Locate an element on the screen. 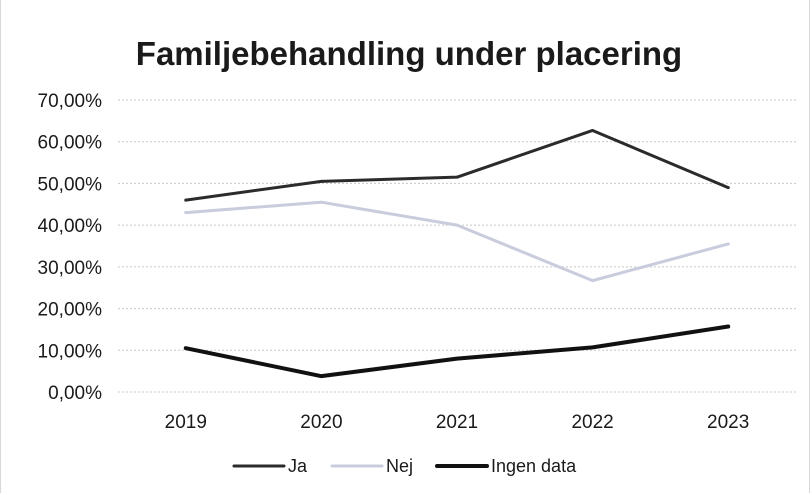  y-tick-label: 30,00% is located at coordinates (70, 268).